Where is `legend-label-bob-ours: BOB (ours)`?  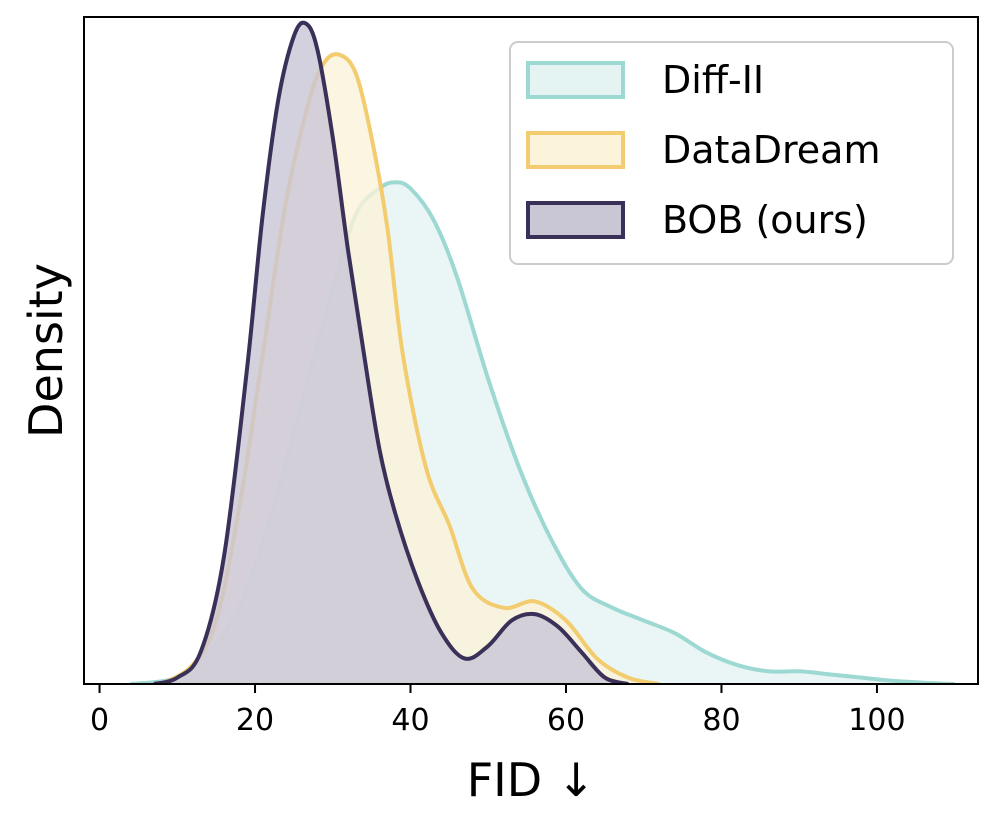 legend-label-bob-ours: BOB (ours) is located at coordinates (765, 220).